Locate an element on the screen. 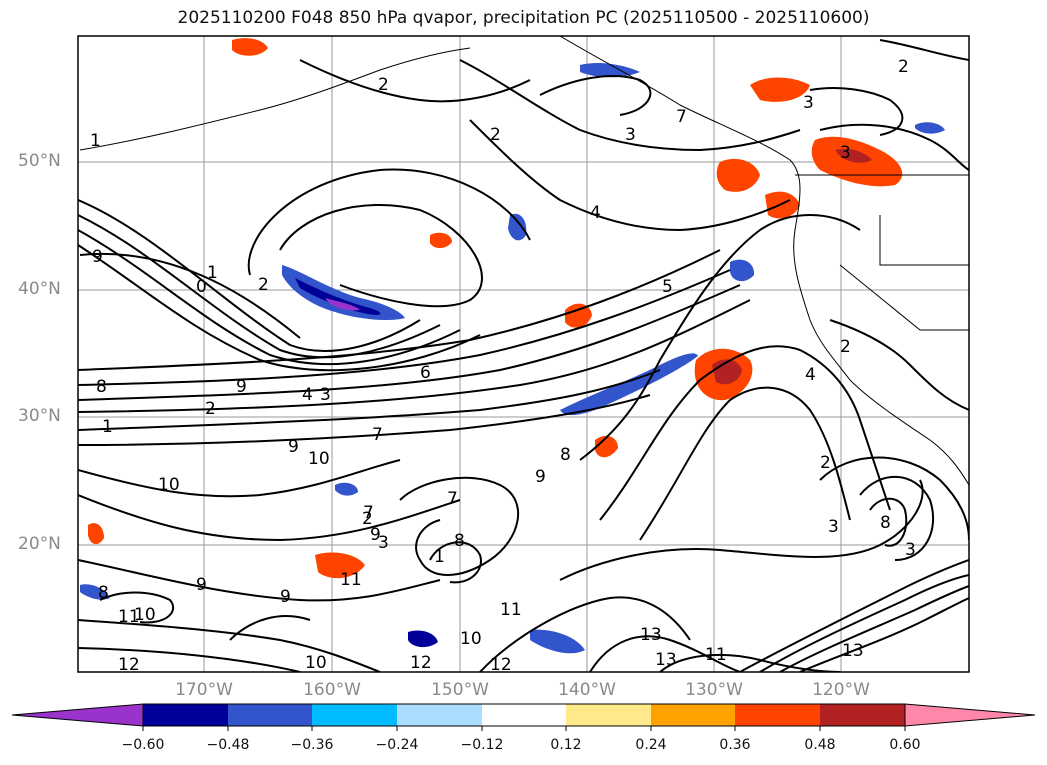 The height and width of the screenshot is (765, 1047). lat-label-30n: 30°N is located at coordinates (39, 416).